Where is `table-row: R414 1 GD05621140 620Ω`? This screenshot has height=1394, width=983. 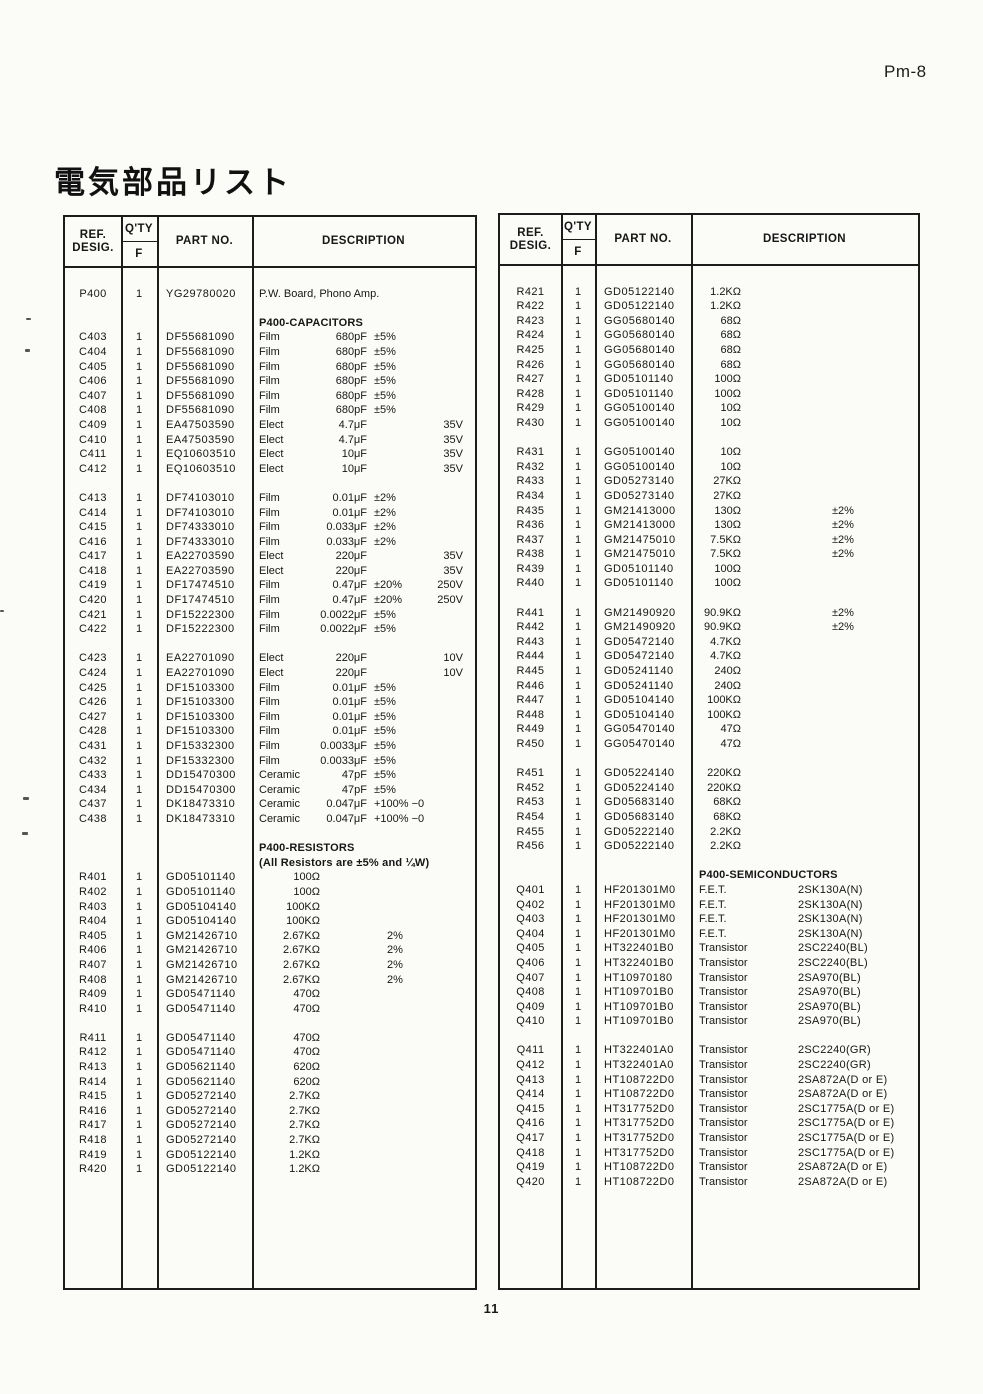 table-row: R414 1 GD05621140 620Ω is located at coordinates (270, 1082).